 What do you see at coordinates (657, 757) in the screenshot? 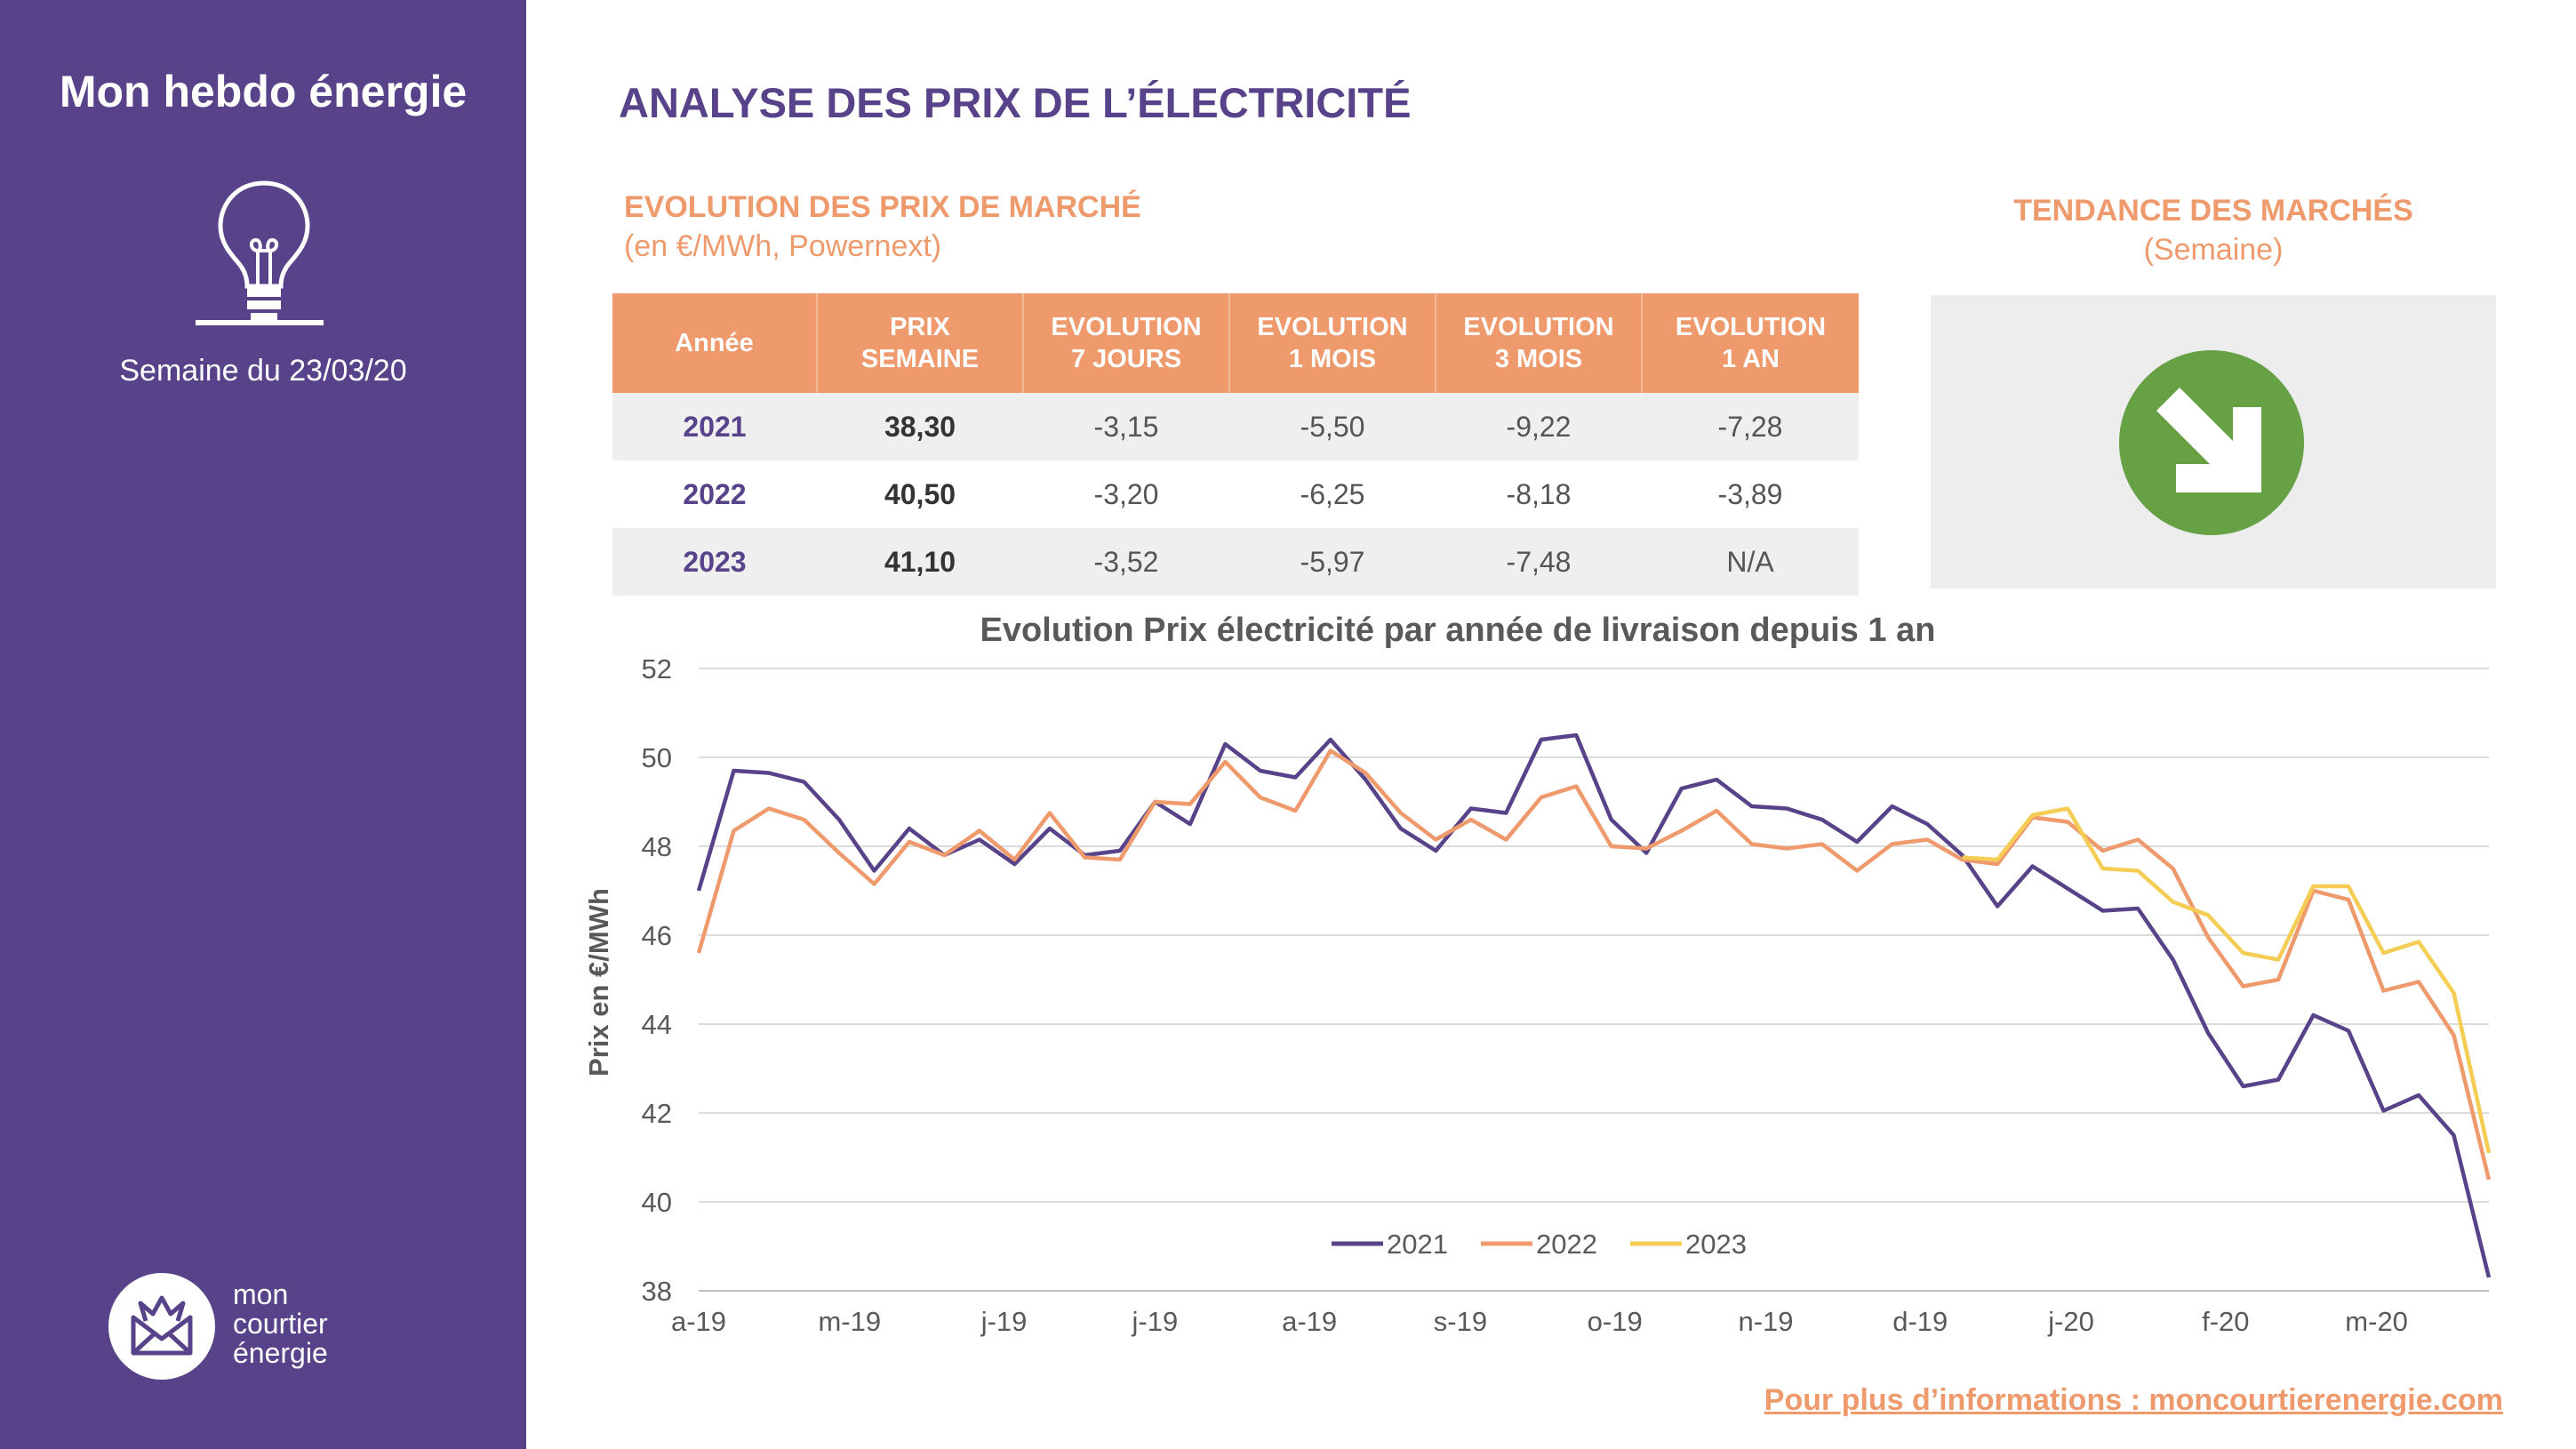
I see `y-tick-label: 50` at bounding box center [657, 757].